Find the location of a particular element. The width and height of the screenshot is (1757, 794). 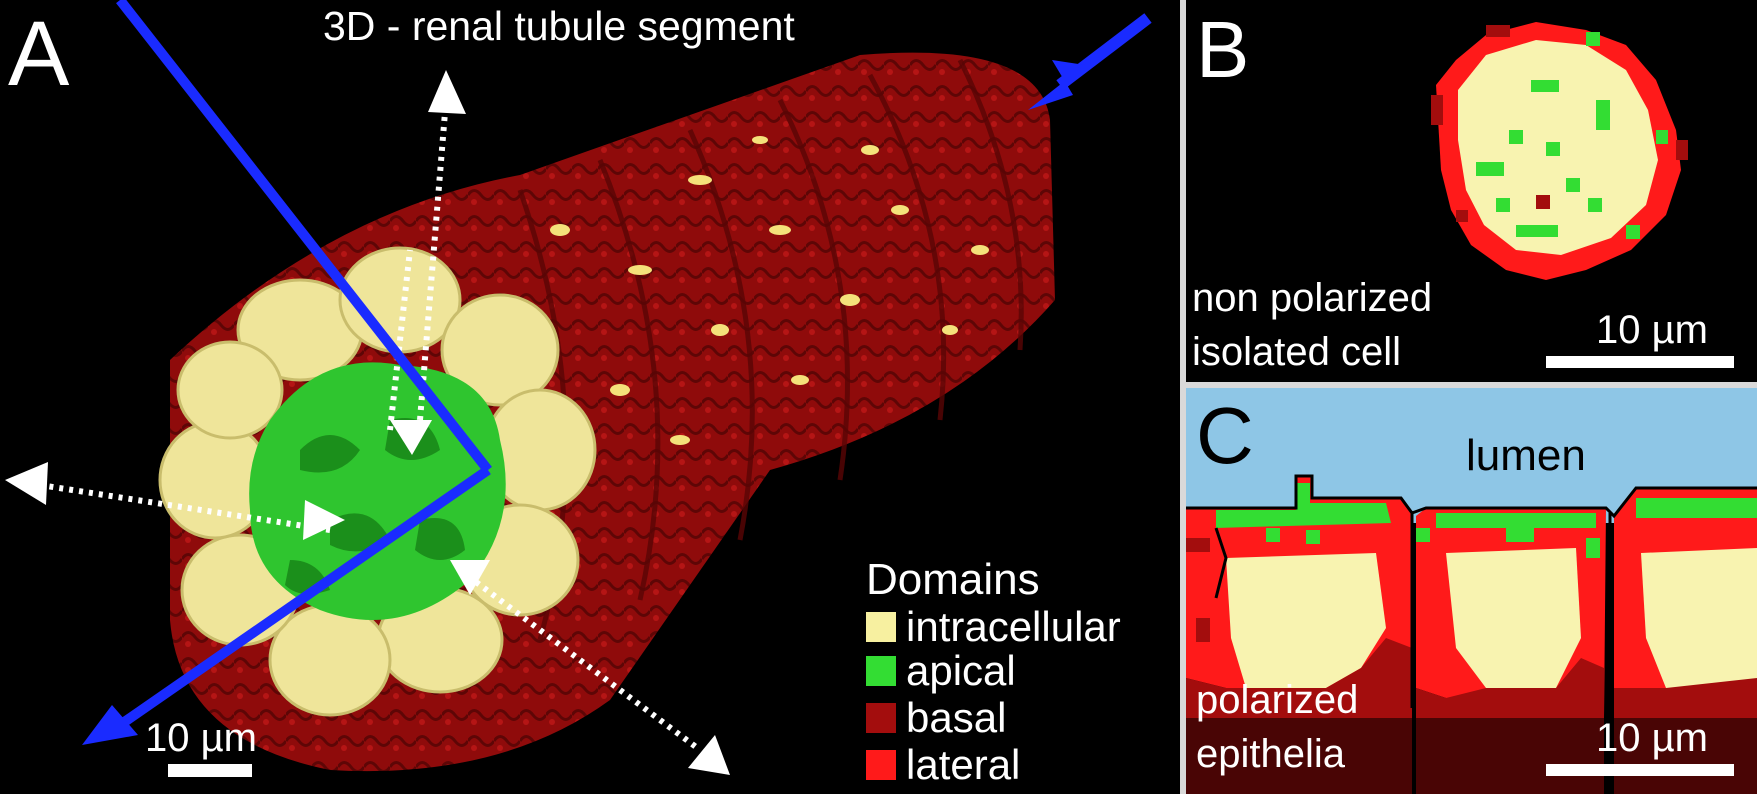

legend-item-basal: basal is located at coordinates (936, 717).